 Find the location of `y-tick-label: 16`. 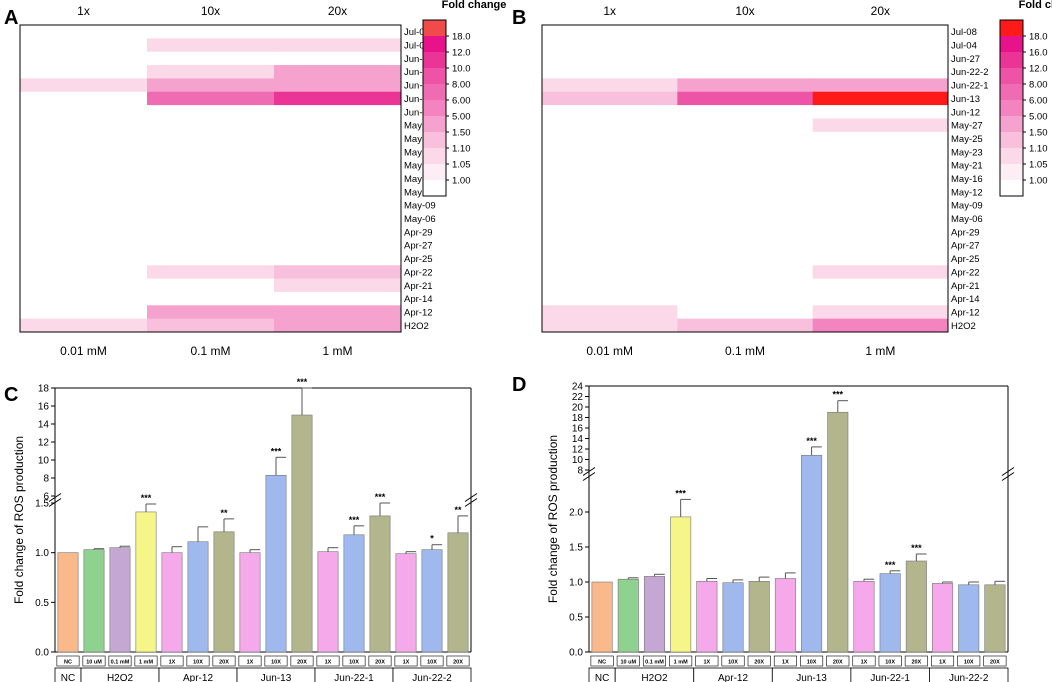

y-tick-label: 16 is located at coordinates (578, 429).